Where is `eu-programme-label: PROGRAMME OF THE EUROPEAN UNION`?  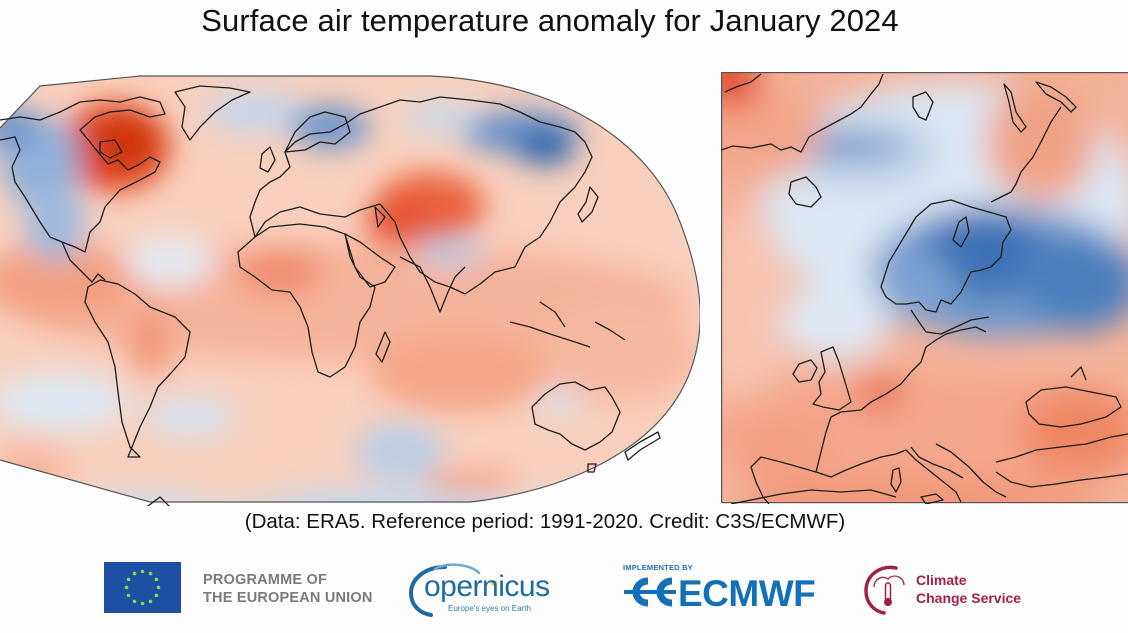
eu-programme-label: PROGRAMME OF THE EUROPEAN UNION is located at coordinates (288, 589).